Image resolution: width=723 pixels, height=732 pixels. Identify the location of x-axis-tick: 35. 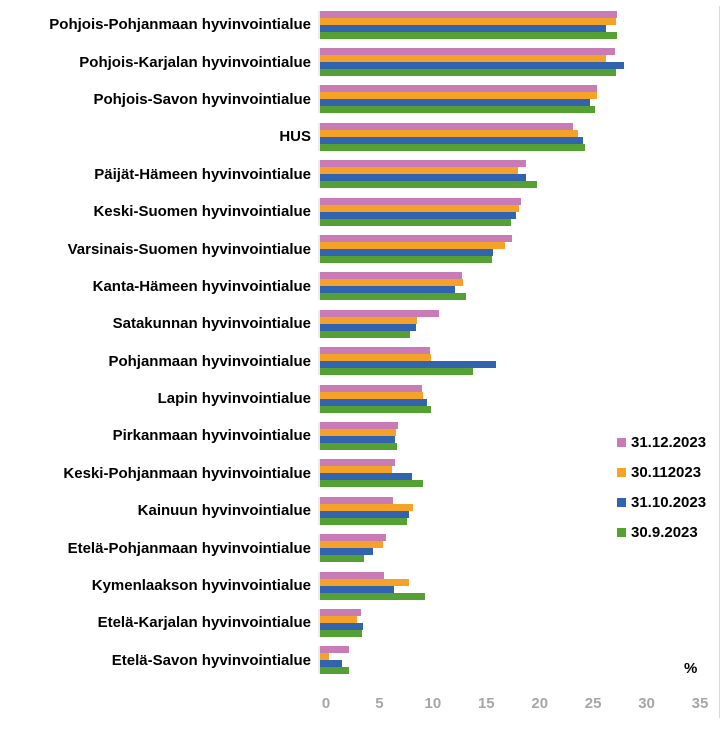
(700, 704).